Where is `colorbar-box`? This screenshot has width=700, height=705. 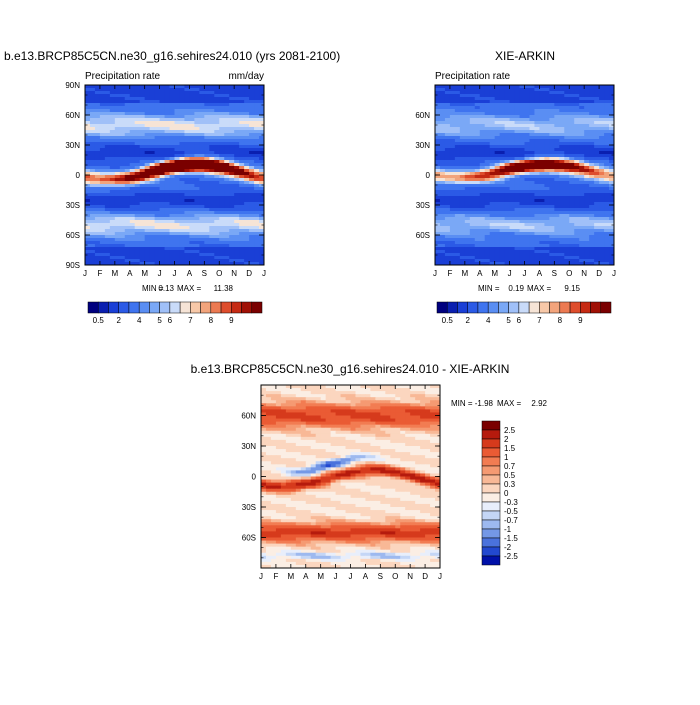 colorbar-box is located at coordinates (483, 307).